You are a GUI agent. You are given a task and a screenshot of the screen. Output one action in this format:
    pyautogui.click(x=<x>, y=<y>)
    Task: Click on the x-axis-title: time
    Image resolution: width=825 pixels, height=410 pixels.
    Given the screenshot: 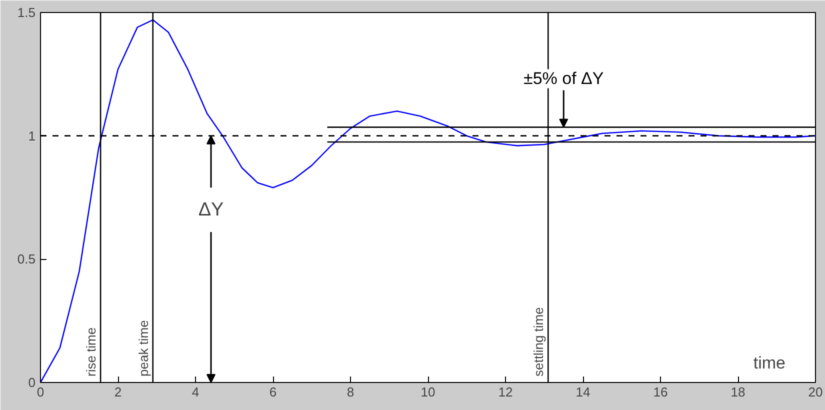 What is the action you would take?
    pyautogui.click(x=769, y=363)
    